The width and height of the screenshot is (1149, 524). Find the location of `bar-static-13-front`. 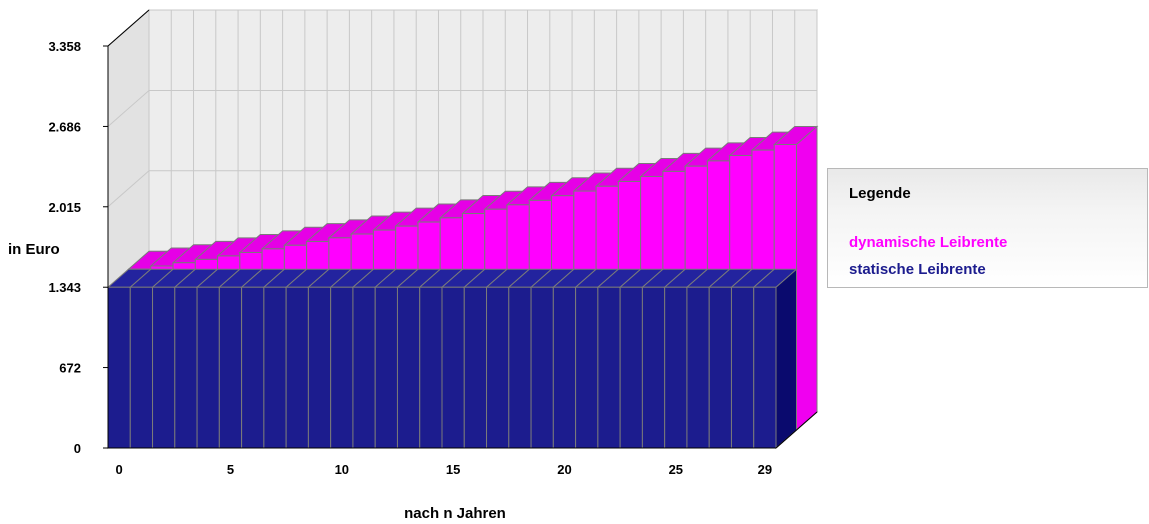

bar-static-13-front is located at coordinates (408, 367).